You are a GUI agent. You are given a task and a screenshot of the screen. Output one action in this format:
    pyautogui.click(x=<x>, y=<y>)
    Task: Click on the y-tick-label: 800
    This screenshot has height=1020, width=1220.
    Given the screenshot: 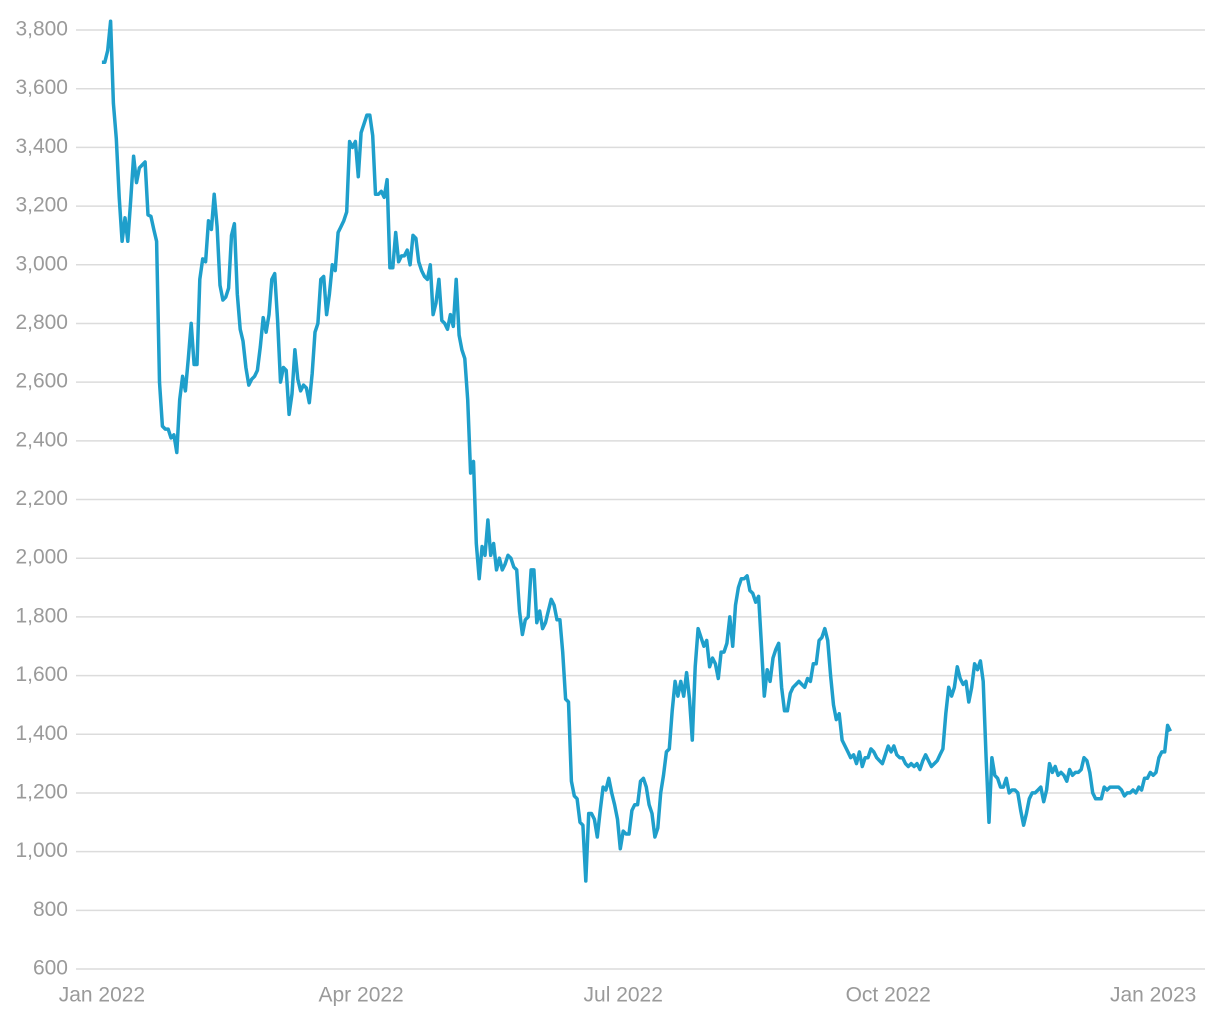 What is the action you would take?
    pyautogui.click(x=50, y=909)
    